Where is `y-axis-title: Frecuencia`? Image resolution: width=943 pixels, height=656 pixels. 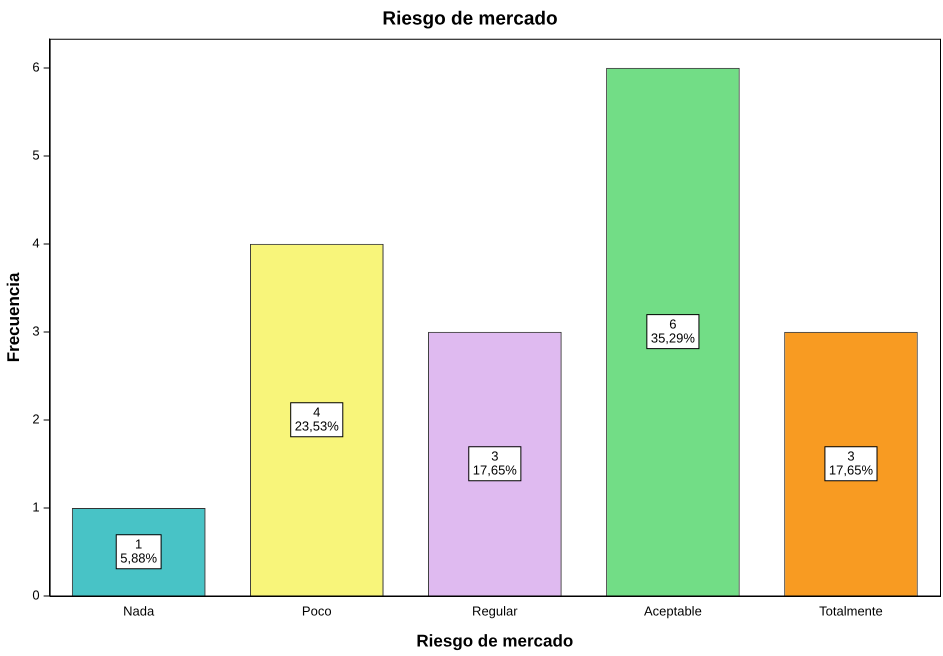 y-axis-title: Frecuencia is located at coordinates (13, 317).